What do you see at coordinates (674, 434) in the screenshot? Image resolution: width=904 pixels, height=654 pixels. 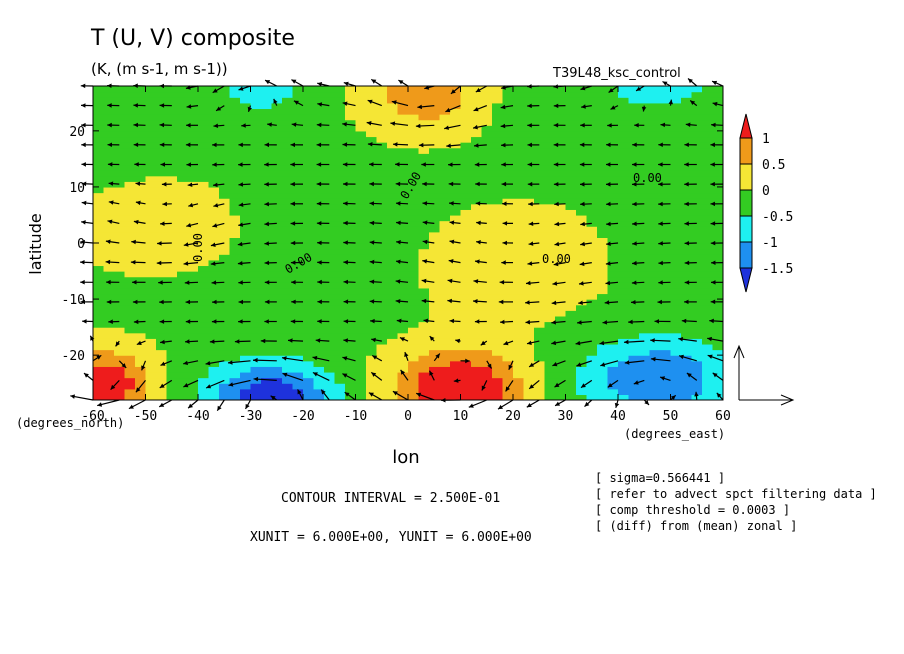 I see `x-unit-label: (degrees_east)` at bounding box center [674, 434].